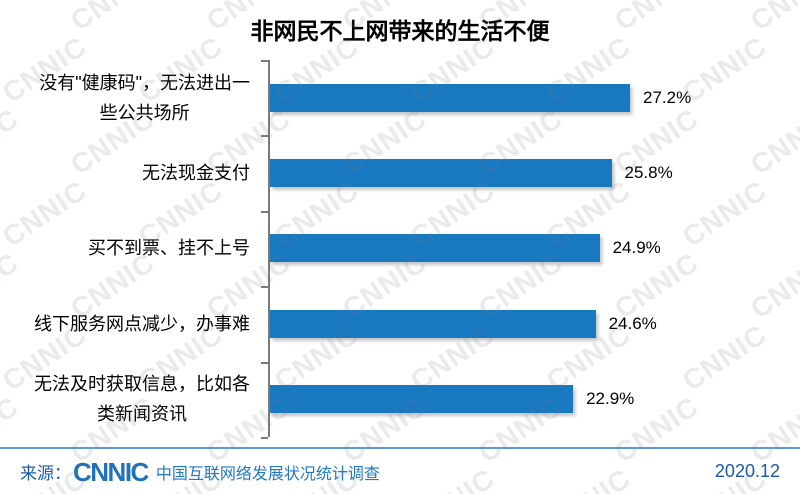 The height and width of the screenshot is (494, 800). I want to click on value-label: 24.9%, so click(636, 248).